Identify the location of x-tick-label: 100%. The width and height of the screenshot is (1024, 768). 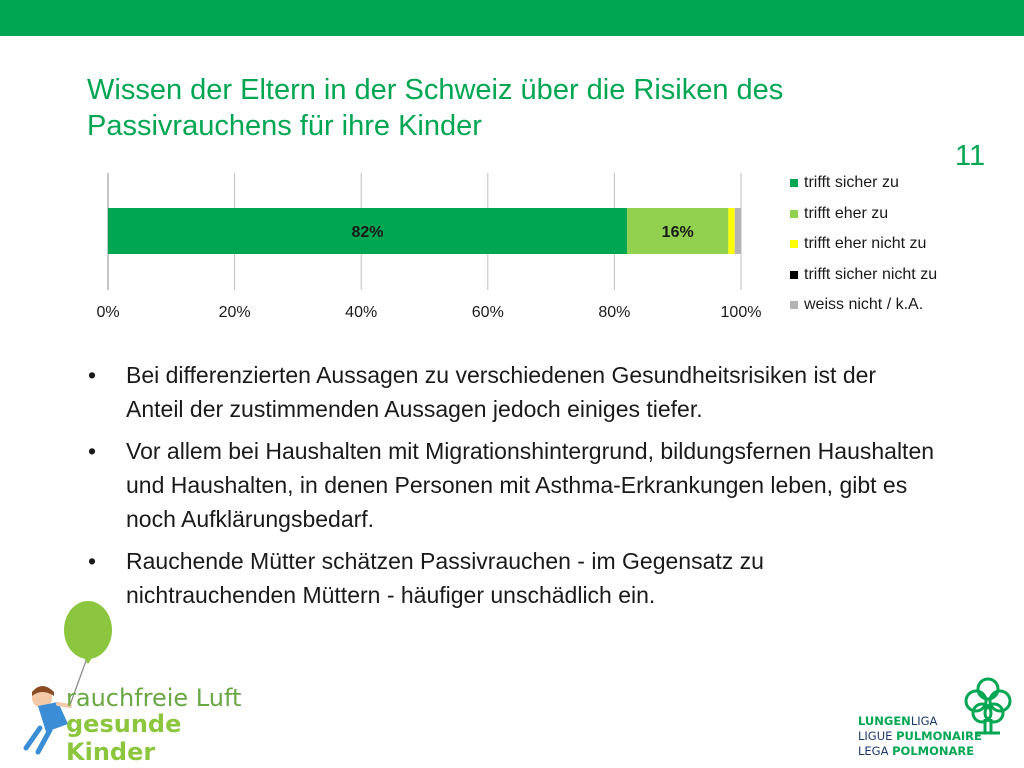
(741, 312).